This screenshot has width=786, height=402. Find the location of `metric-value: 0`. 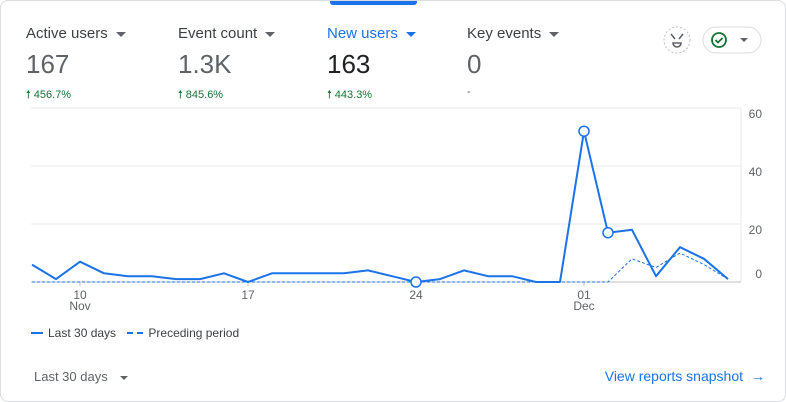

metric-value: 0 is located at coordinates (474, 64).